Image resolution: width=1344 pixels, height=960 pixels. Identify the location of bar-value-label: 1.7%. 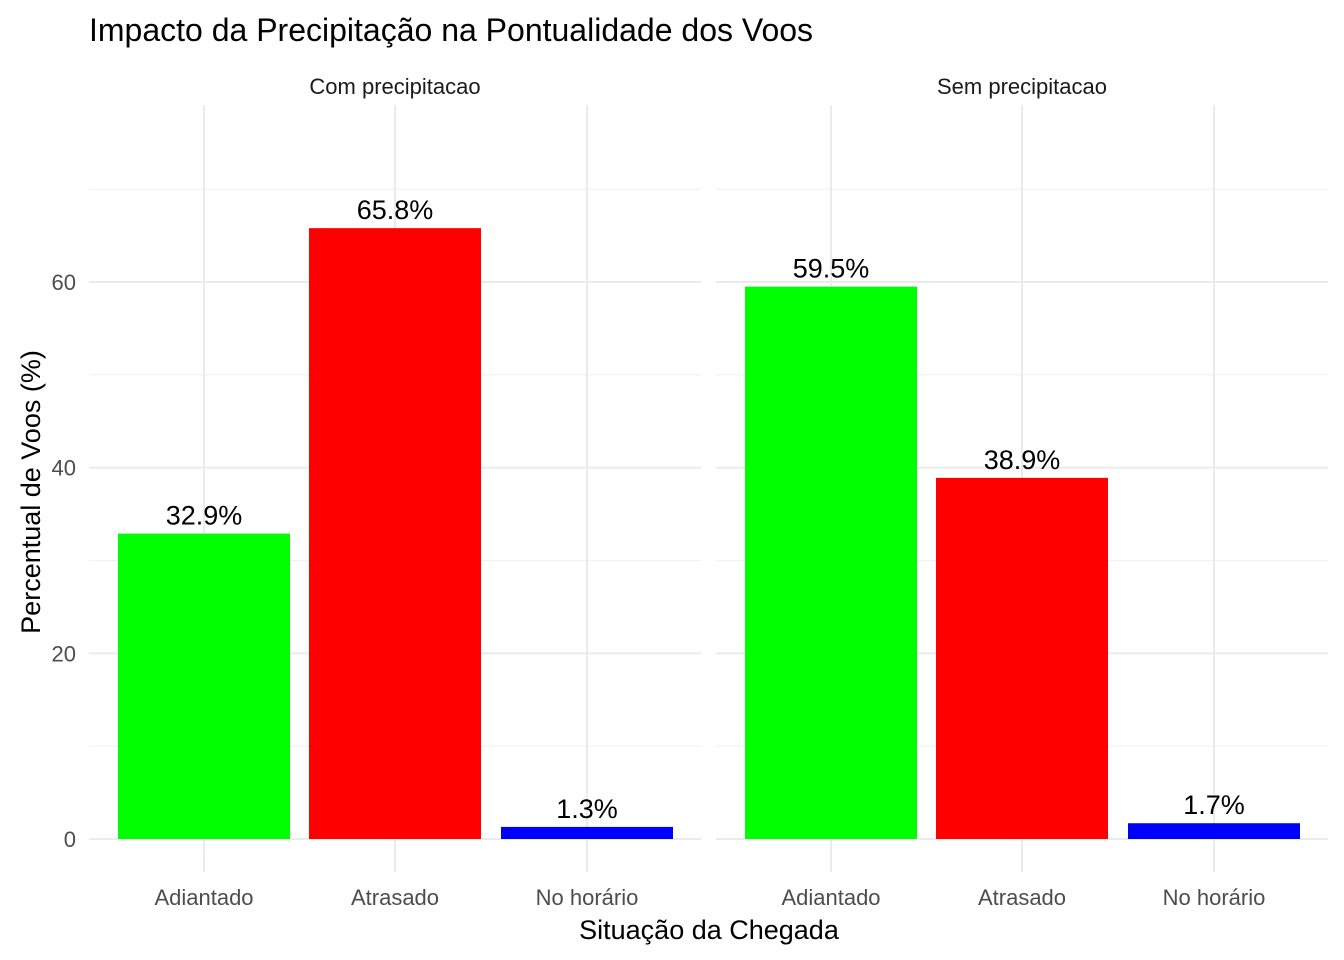
(1214, 805).